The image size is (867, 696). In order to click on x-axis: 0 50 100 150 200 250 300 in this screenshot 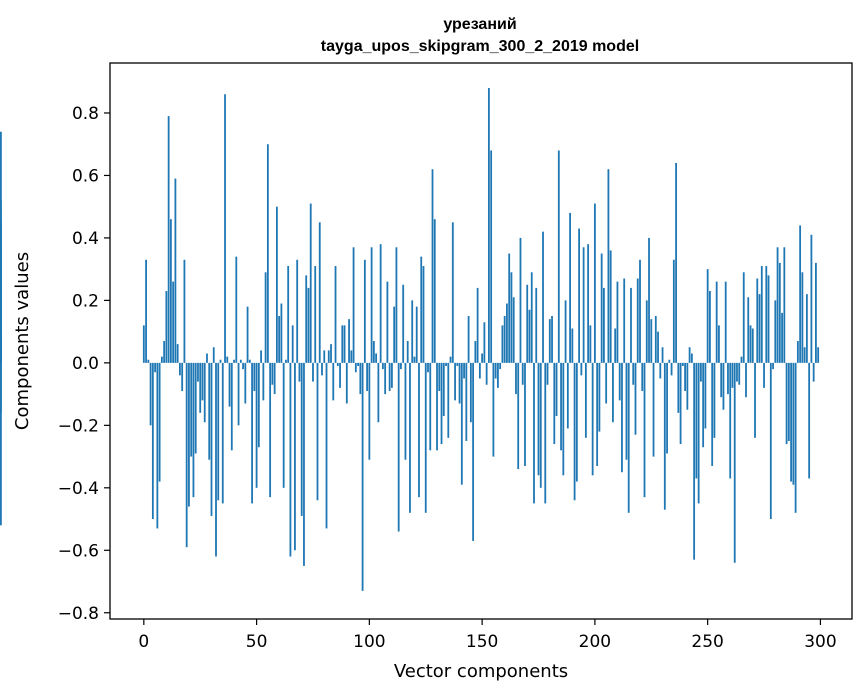, I will do `click(487, 635)`.